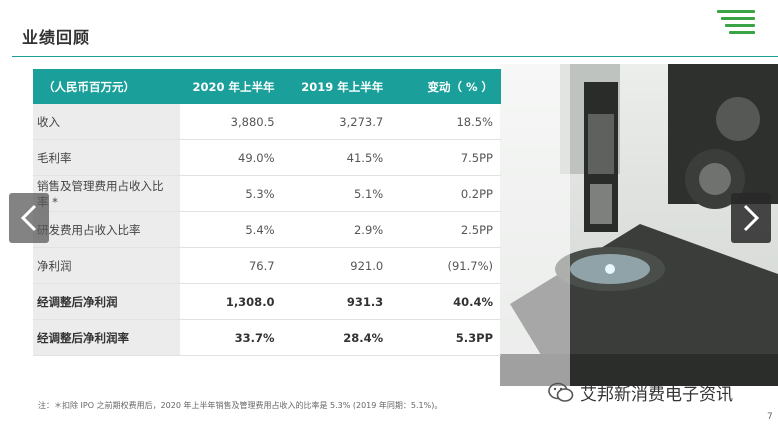 The image size is (778, 427). I want to click on value-2020: 5.4%, so click(231, 229).